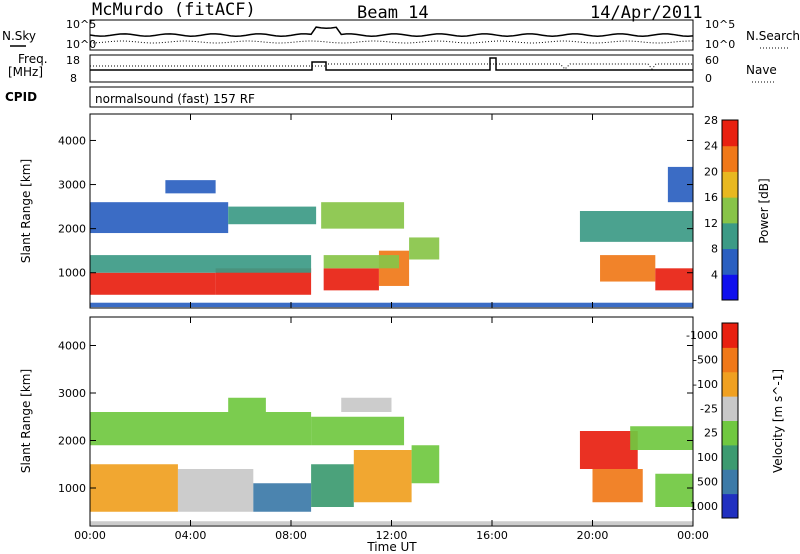 This screenshot has width=800, height=554. I want to click on freq-panel-frame, so click(391, 68).